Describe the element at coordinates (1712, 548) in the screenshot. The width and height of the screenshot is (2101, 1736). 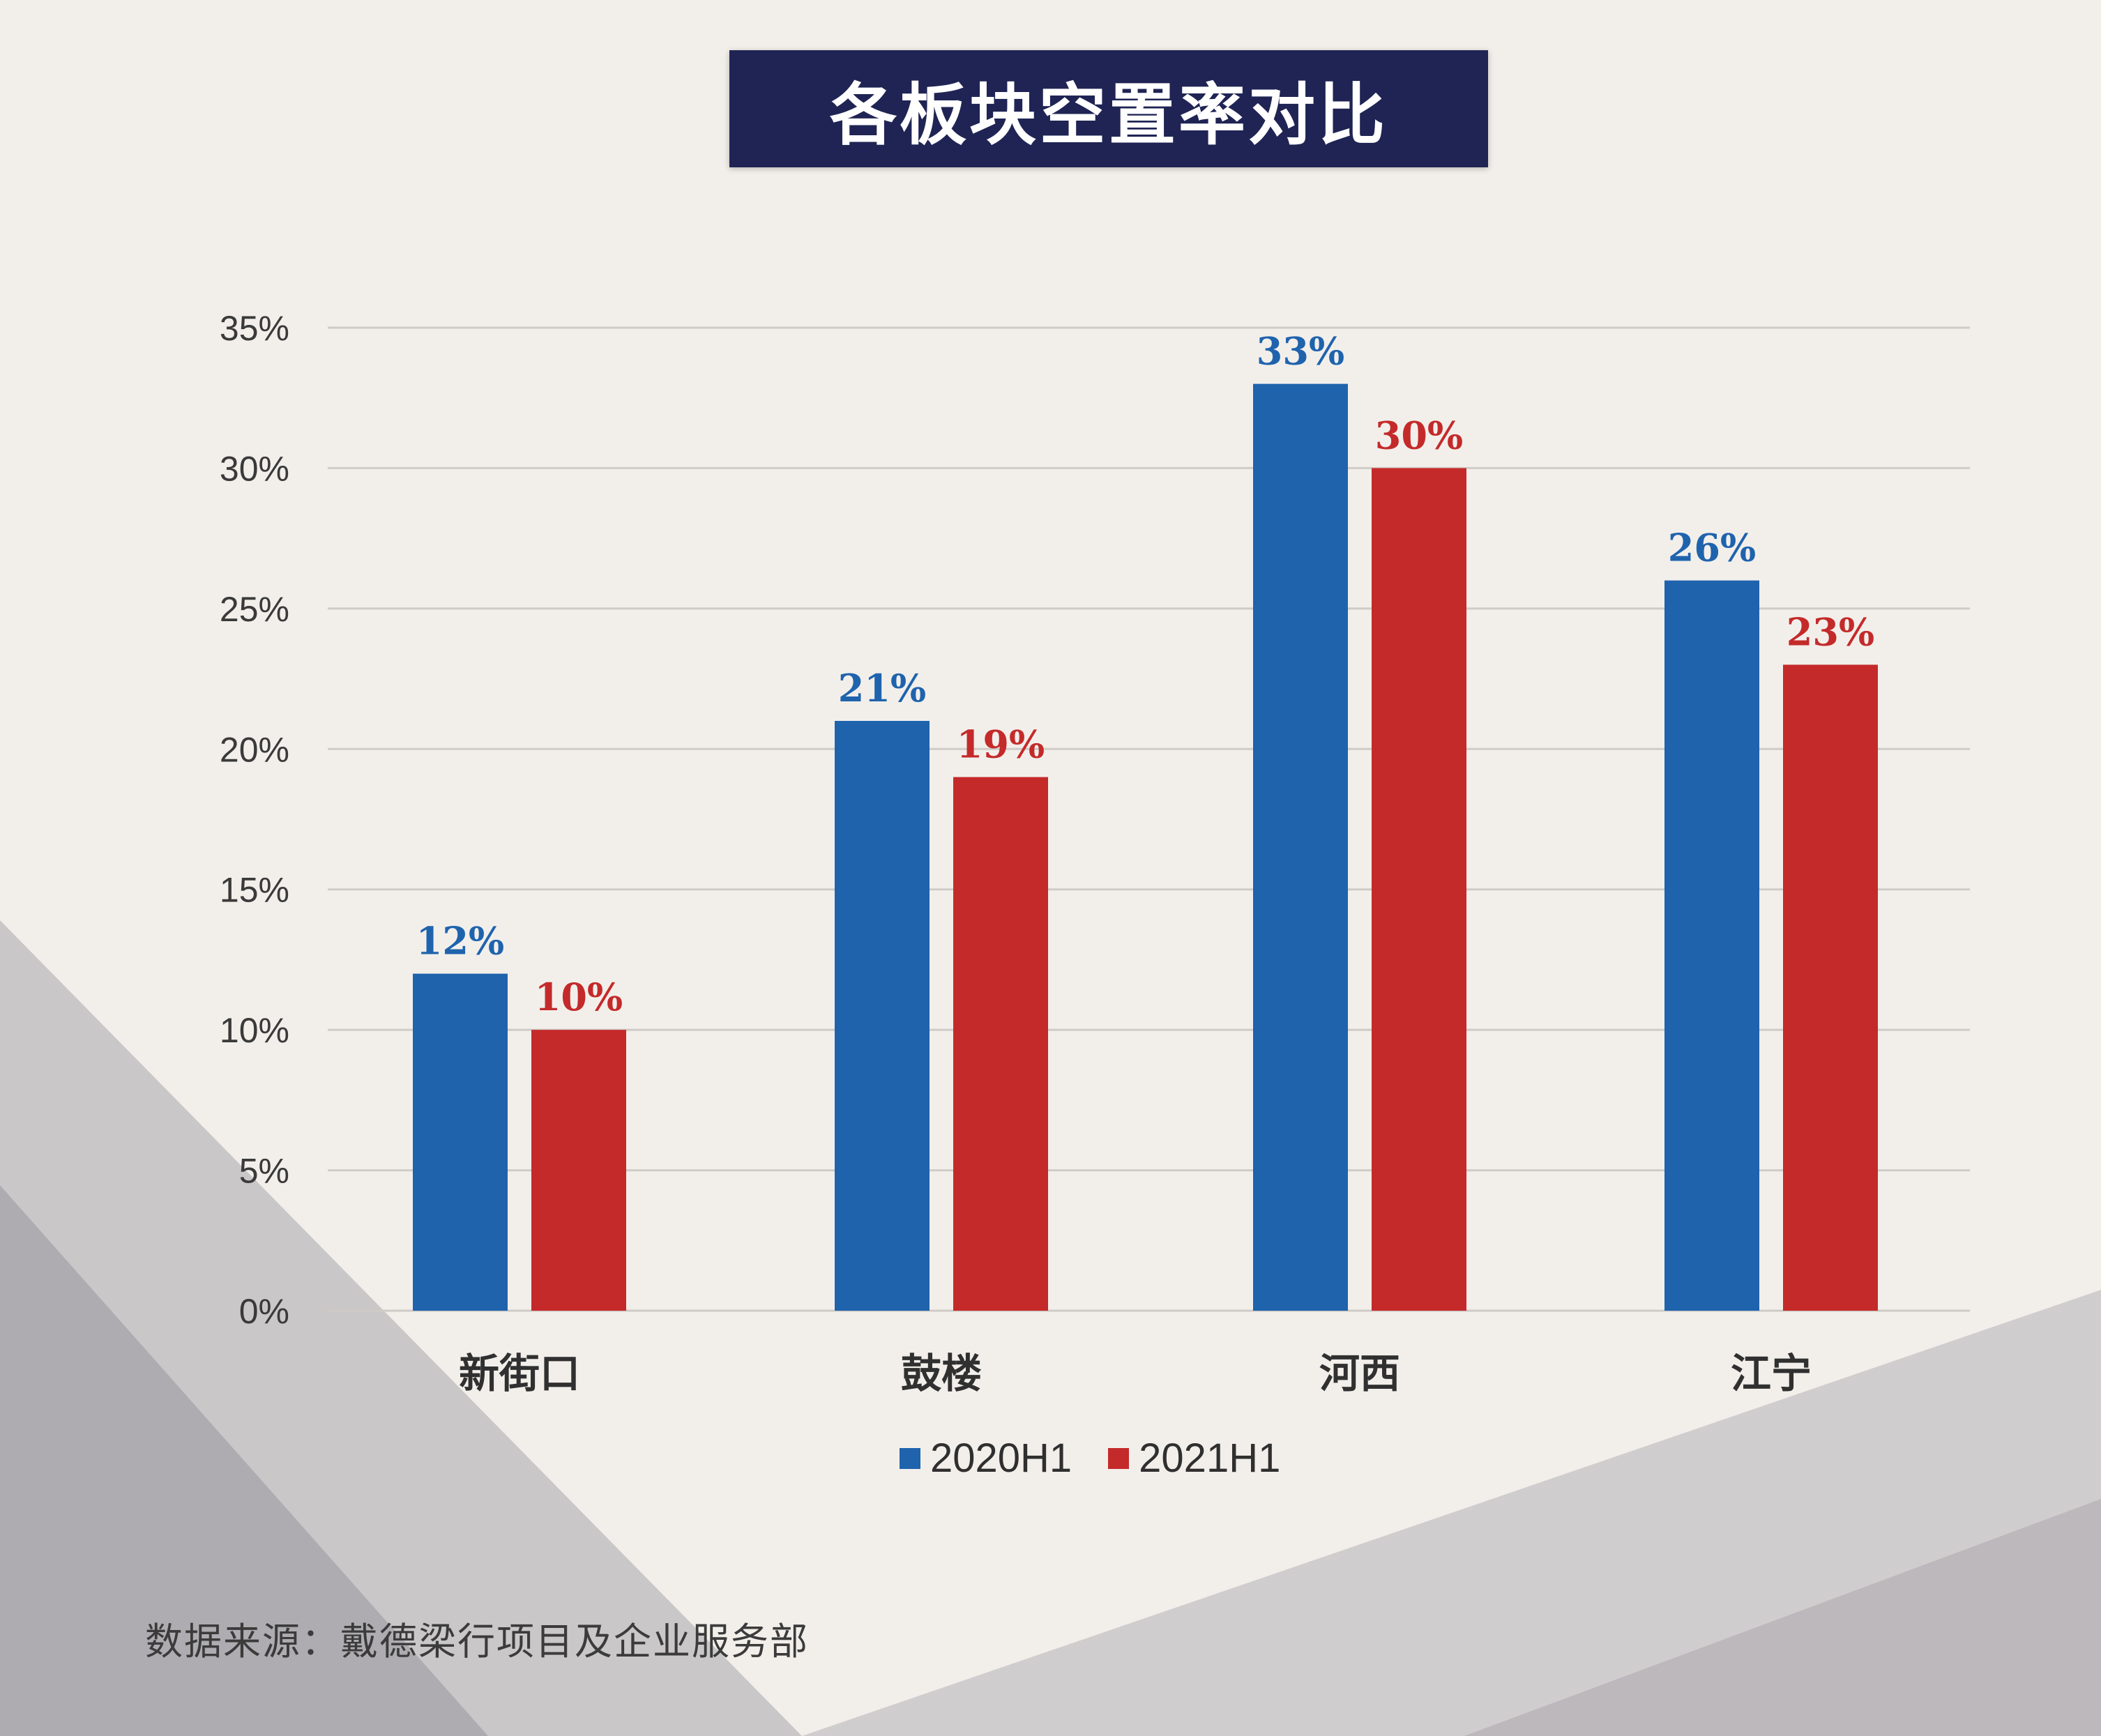
I see `data-label: 26%` at that location.